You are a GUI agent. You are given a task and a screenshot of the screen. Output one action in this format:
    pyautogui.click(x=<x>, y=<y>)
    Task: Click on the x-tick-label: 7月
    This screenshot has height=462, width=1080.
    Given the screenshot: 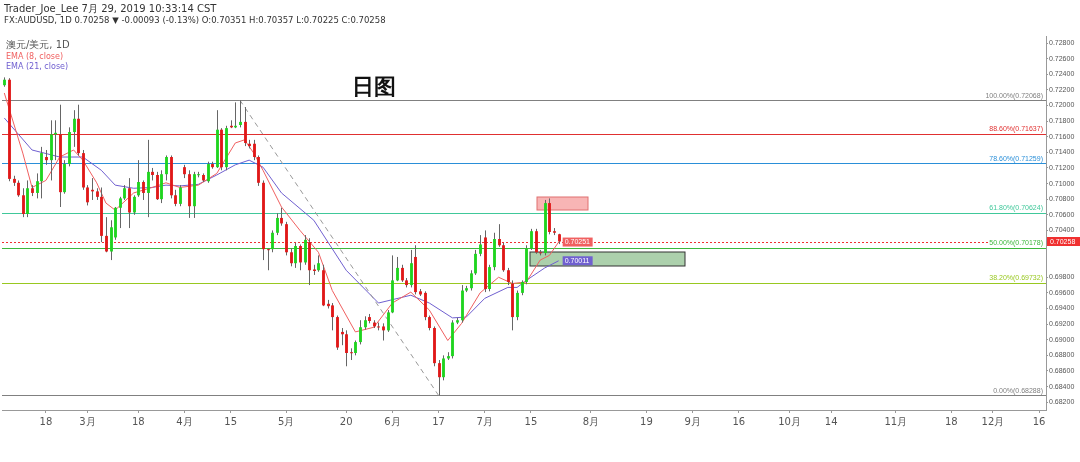 What is the action you would take?
    pyautogui.click(x=484, y=421)
    